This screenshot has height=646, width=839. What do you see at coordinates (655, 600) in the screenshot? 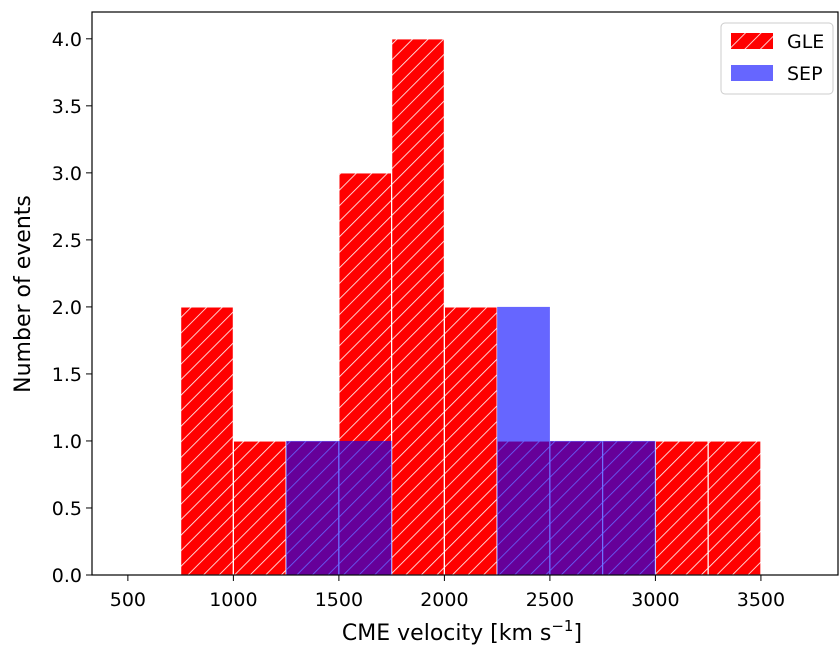
I see `x-tick-label-5: 3000` at bounding box center [655, 600].